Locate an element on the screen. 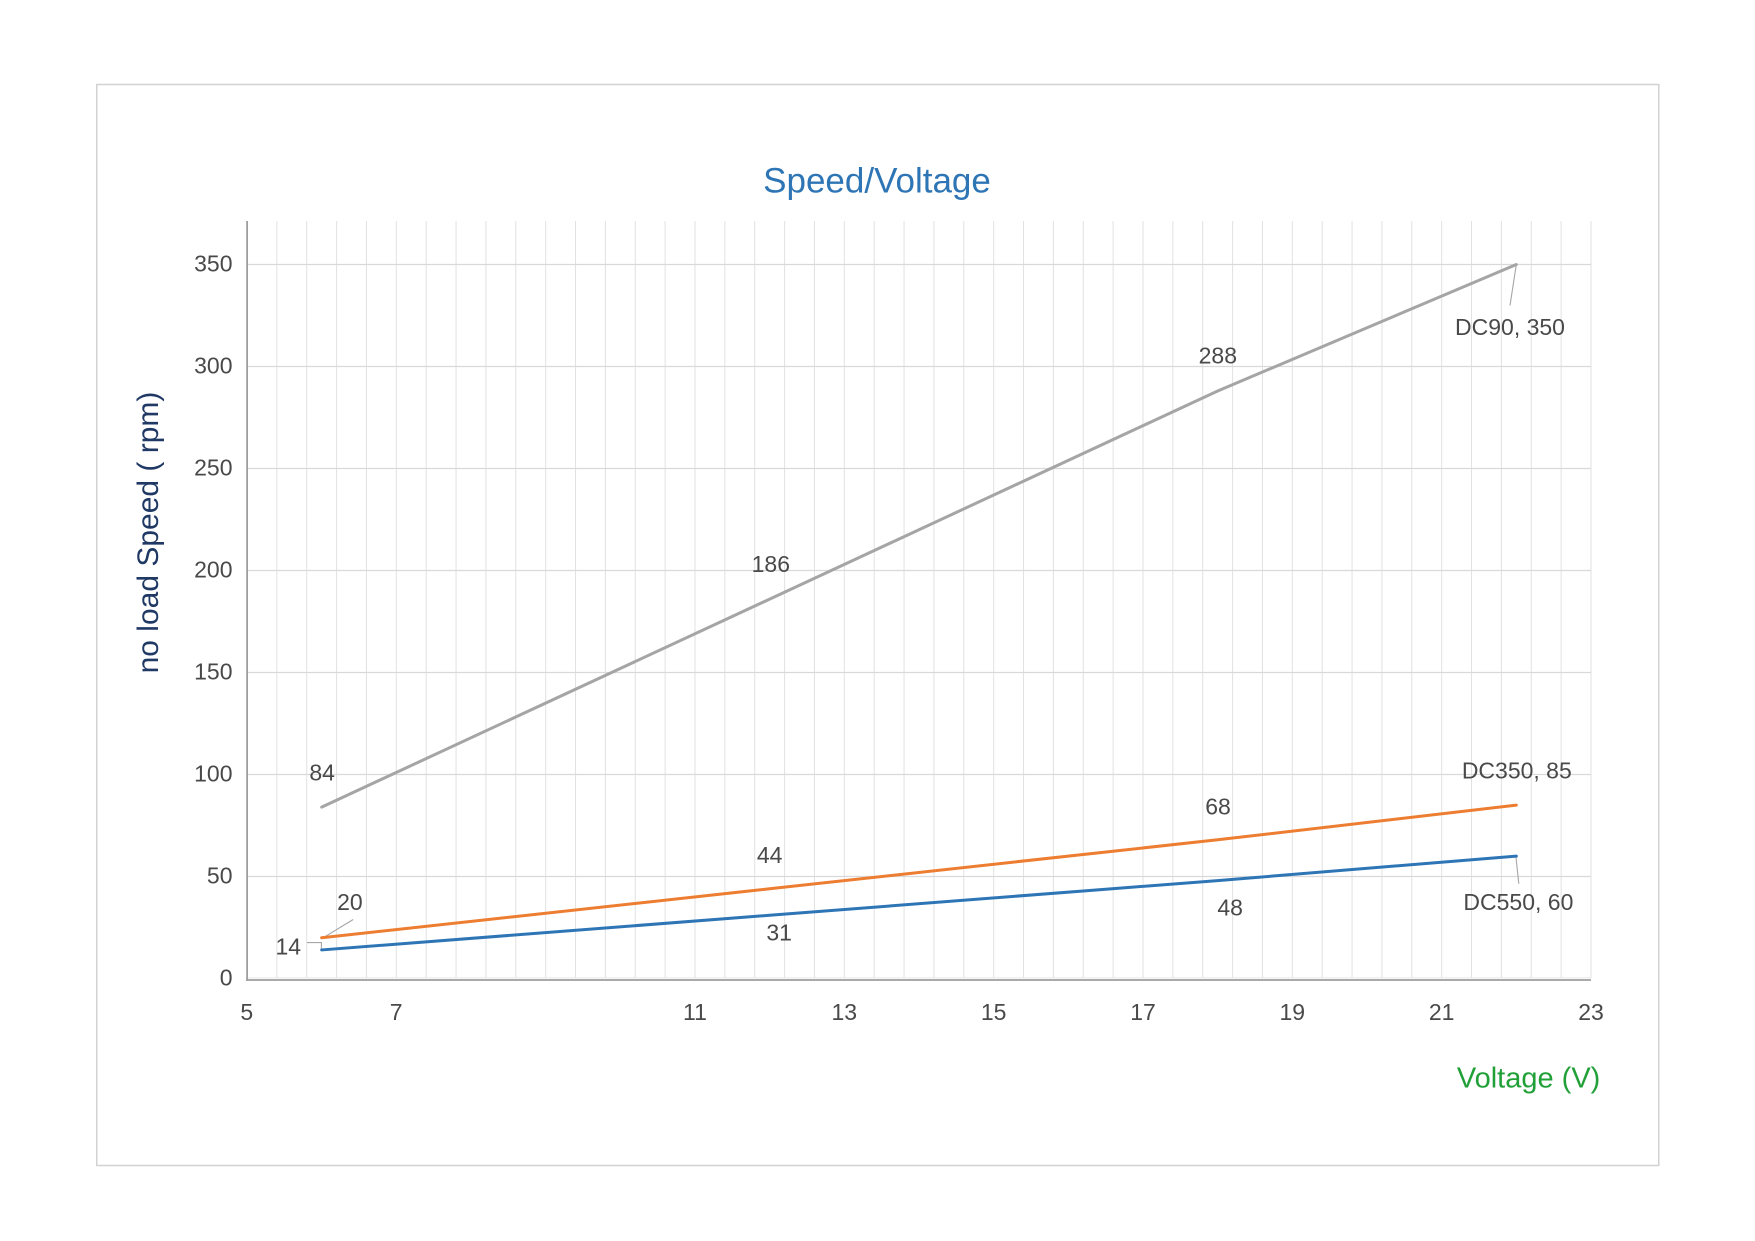 The height and width of the screenshot is (1241, 1755). svg-text: 15 is located at coordinates (994, 1012).